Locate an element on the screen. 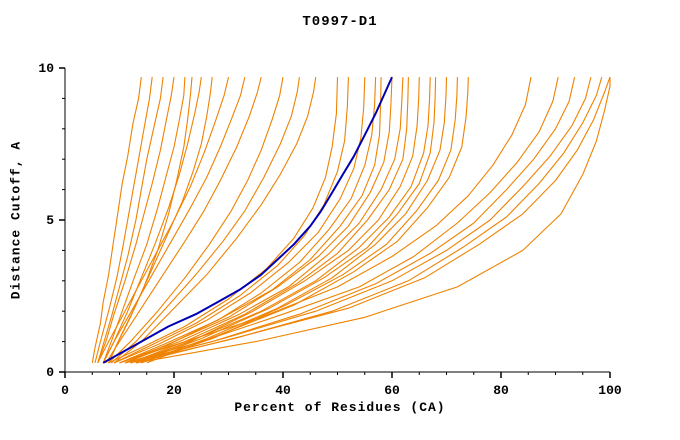 The height and width of the screenshot is (440, 680). x-tick-label: 20 is located at coordinates (174, 390).